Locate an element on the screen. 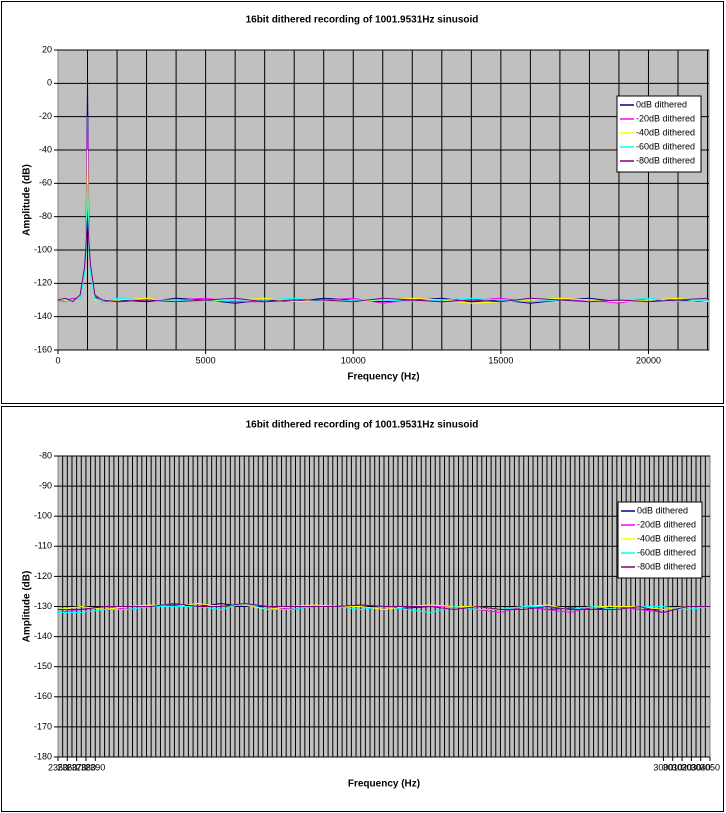 The height and width of the screenshot is (813, 726). y-tick-label: -60 is located at coordinates (45, 183).